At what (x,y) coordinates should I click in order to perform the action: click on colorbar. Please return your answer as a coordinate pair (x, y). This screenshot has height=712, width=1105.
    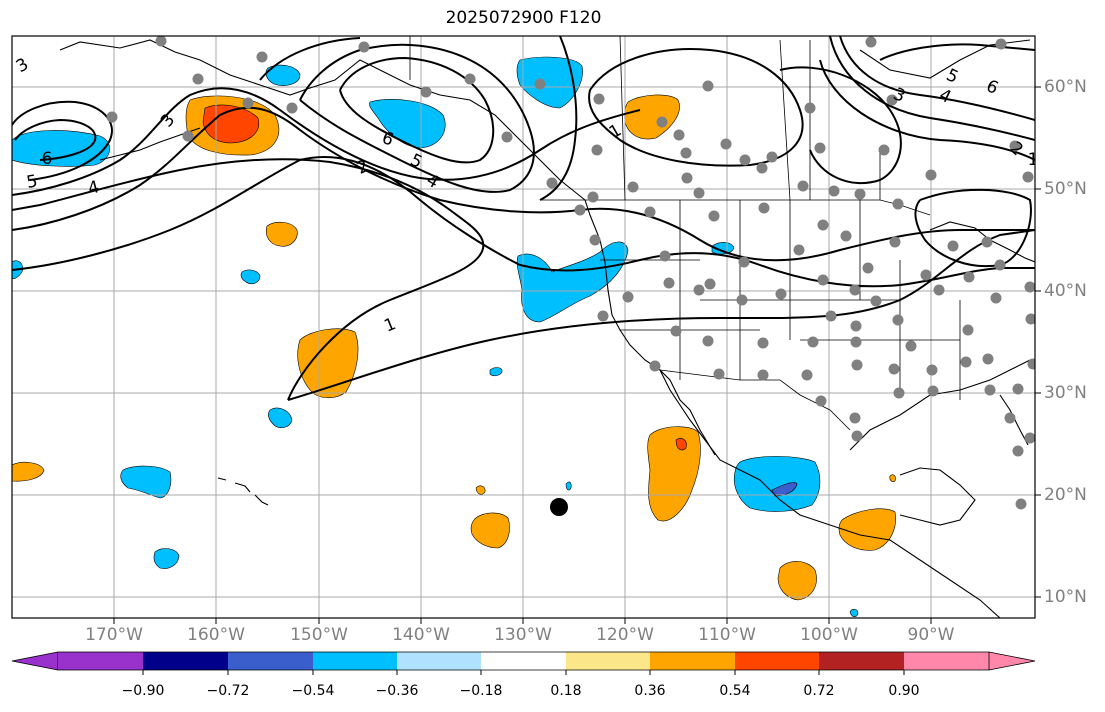
    Looking at the image, I should click on (523, 663).